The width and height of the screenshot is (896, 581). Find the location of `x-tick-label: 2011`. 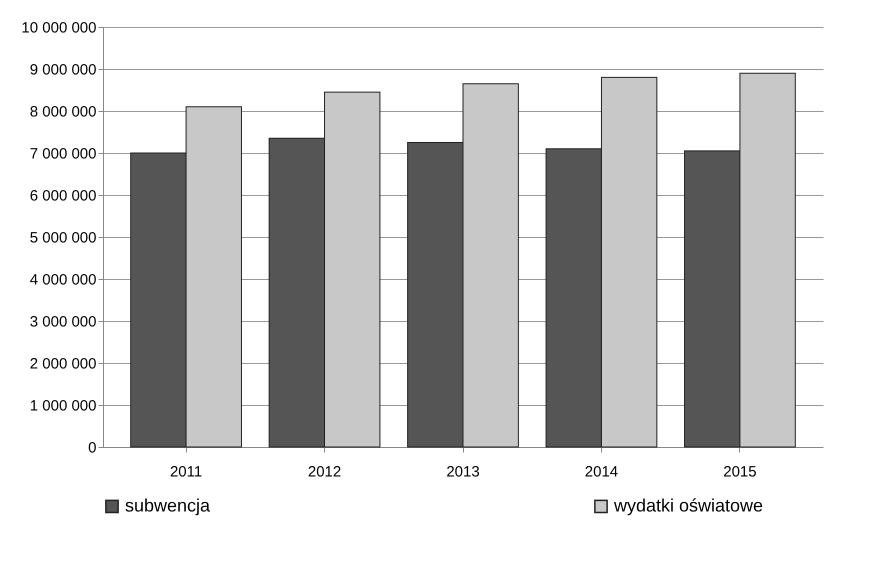

x-tick-label: 2011 is located at coordinates (186, 472).